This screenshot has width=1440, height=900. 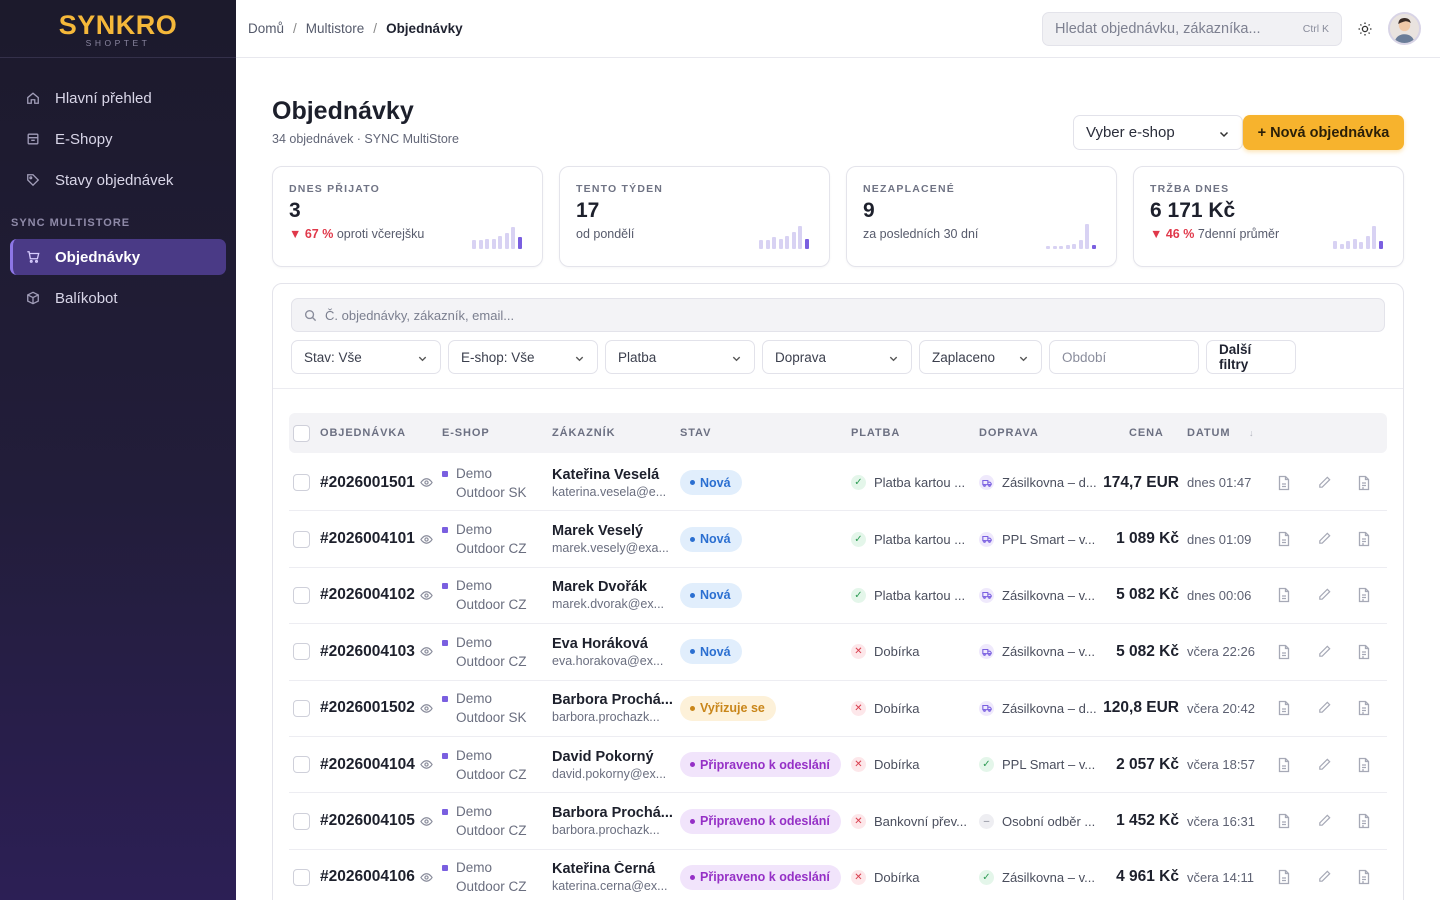 I want to click on order-number: #2026001501, so click(x=376, y=483).